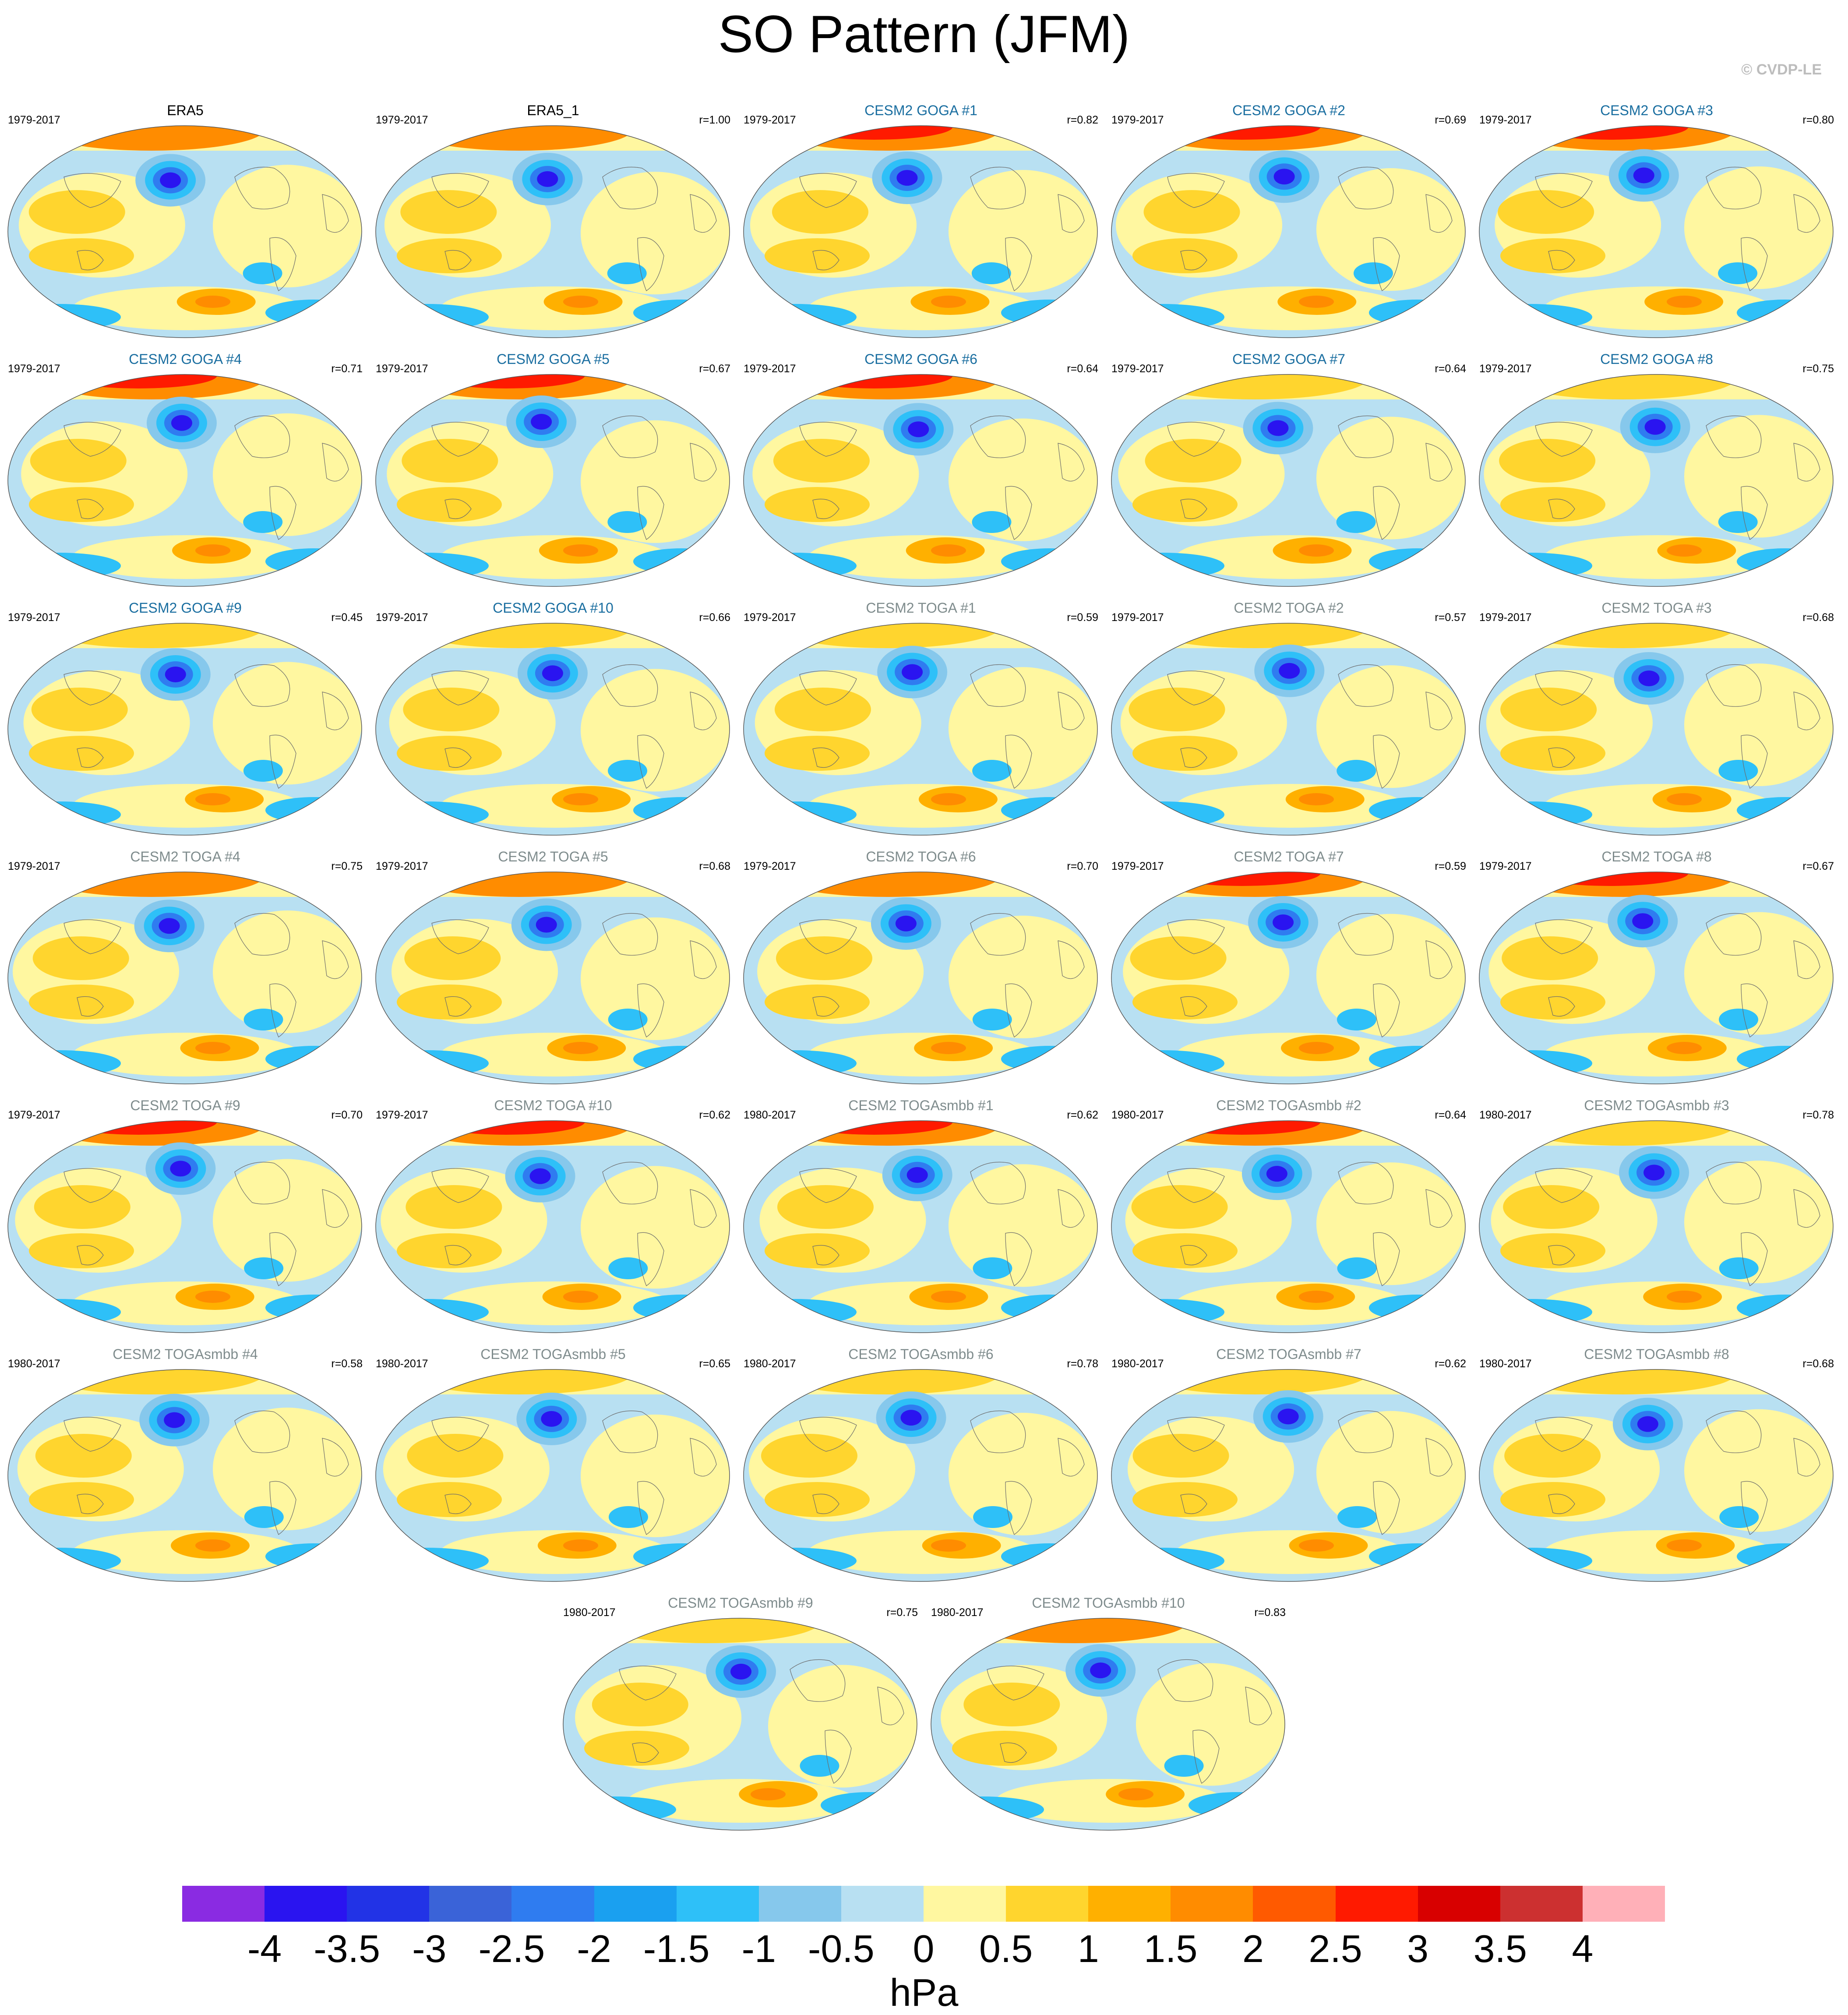 The height and width of the screenshot is (2015, 1848). What do you see at coordinates (921, 110) in the screenshot?
I see `panel-title: CESM2 GOGA #1` at bounding box center [921, 110].